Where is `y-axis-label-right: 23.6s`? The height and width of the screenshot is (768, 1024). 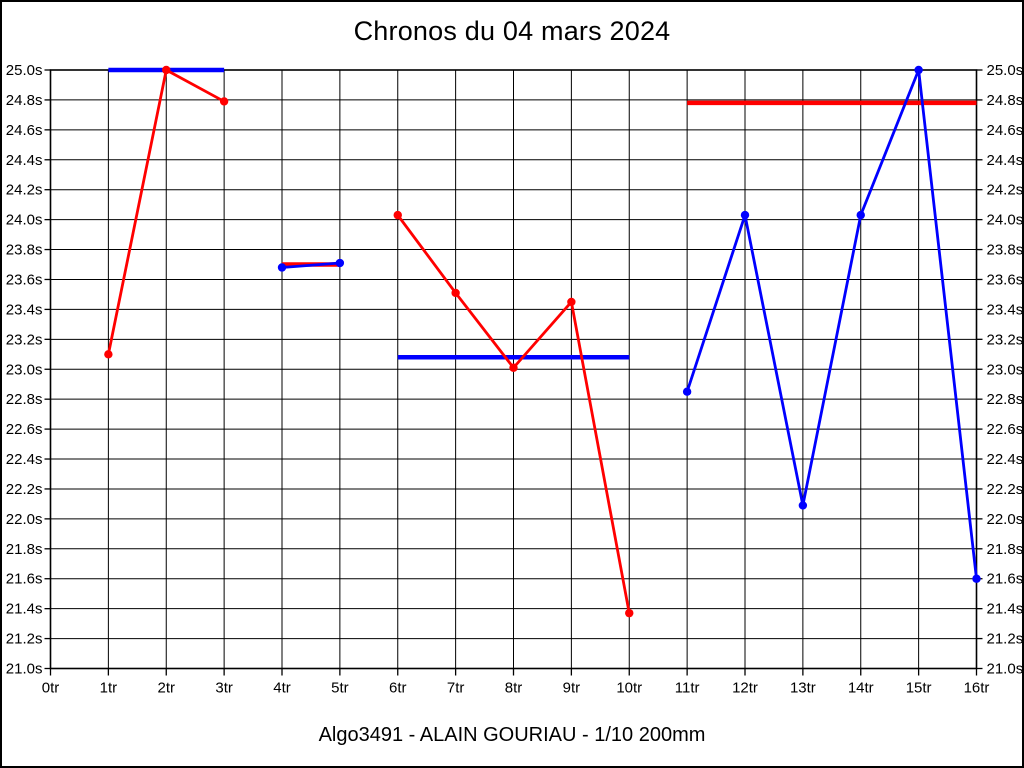 y-axis-label-right: 23.6s is located at coordinates (1005, 279).